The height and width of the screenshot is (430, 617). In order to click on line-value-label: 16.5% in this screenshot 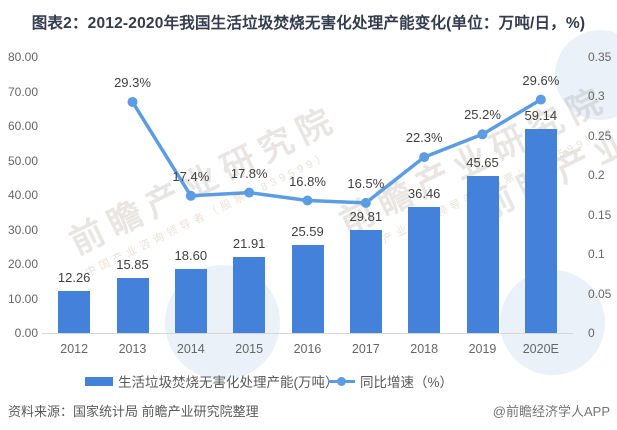, I will do `click(366, 183)`.